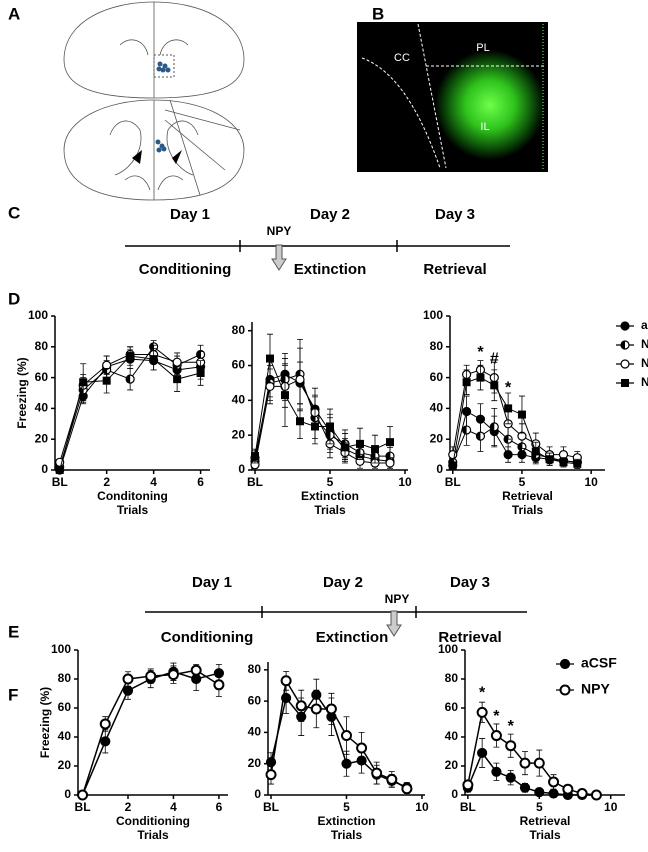 The image size is (648, 852). Describe the element at coordinates (212, 582) in the screenshot. I see `timeline-day: Day 1` at that location.